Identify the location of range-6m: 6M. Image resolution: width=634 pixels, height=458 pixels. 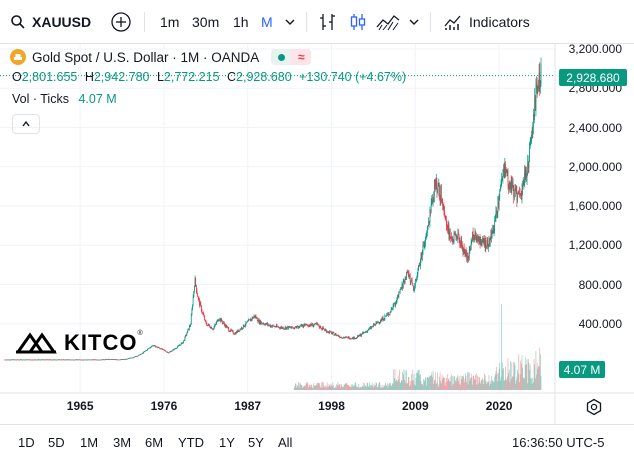
(154, 442).